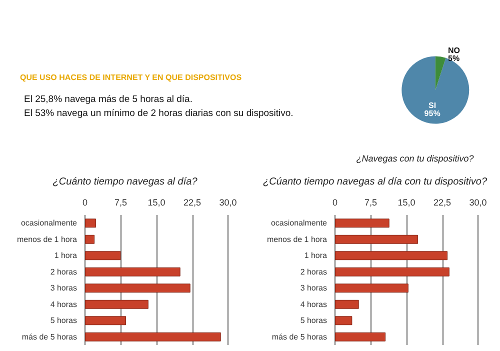 Image resolution: width=500 pixels, height=351 pixels. I want to click on text: ¿Navegas con tu dispositivo?, so click(415, 159).